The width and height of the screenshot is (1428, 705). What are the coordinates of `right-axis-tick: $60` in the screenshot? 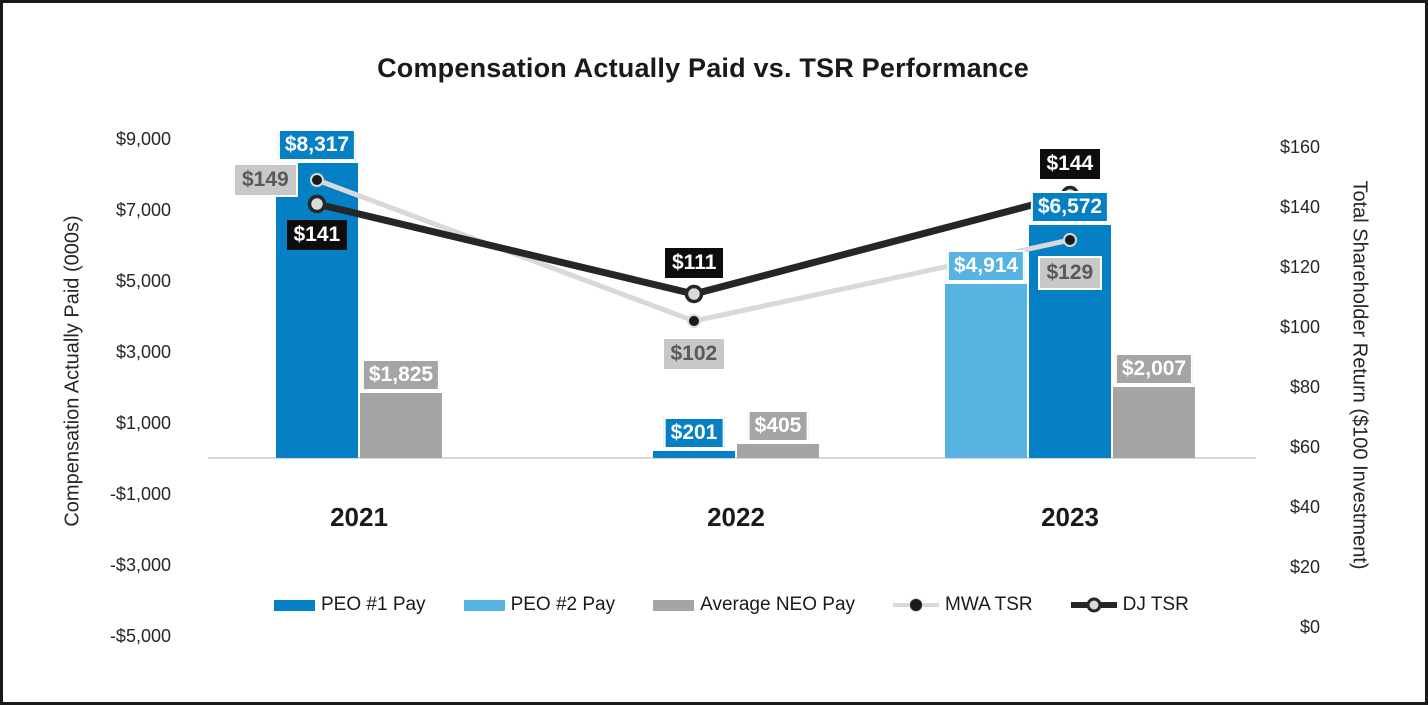 It's located at (1304, 447).